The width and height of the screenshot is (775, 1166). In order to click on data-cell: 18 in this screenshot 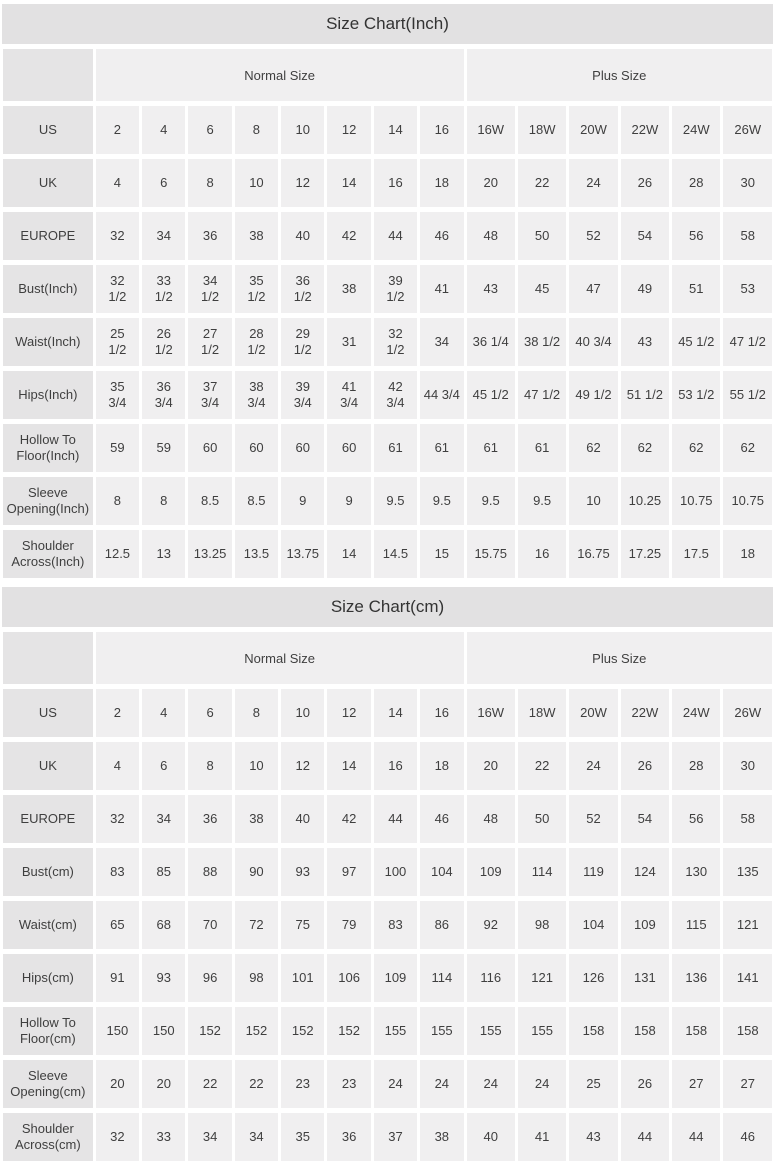, I will do `click(747, 554)`.